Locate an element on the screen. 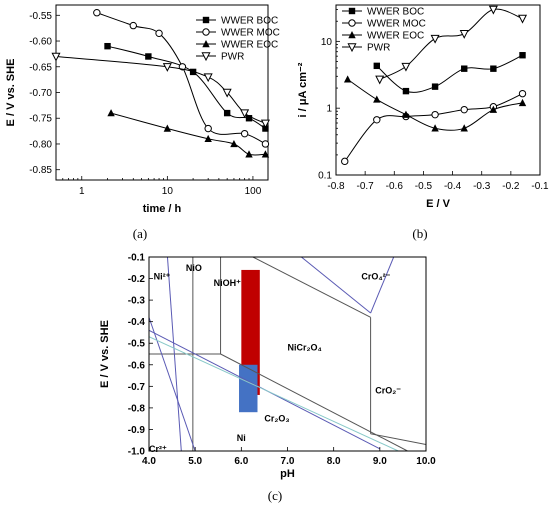 Image resolution: width=550 pixels, height=509 pixels. a-y-axis-label: E / V vs. SHE is located at coordinates (11, 93).